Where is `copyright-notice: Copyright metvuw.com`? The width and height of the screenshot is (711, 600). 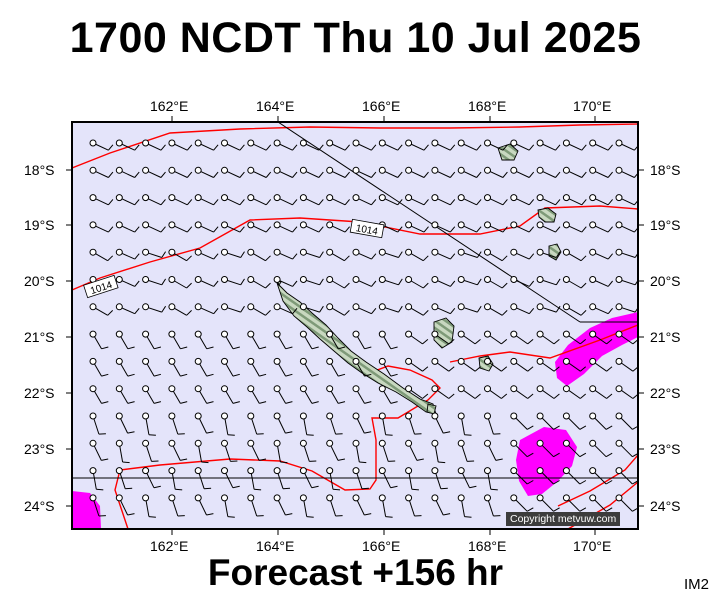 copyright-notice: Copyright metvuw.com is located at coordinates (563, 519).